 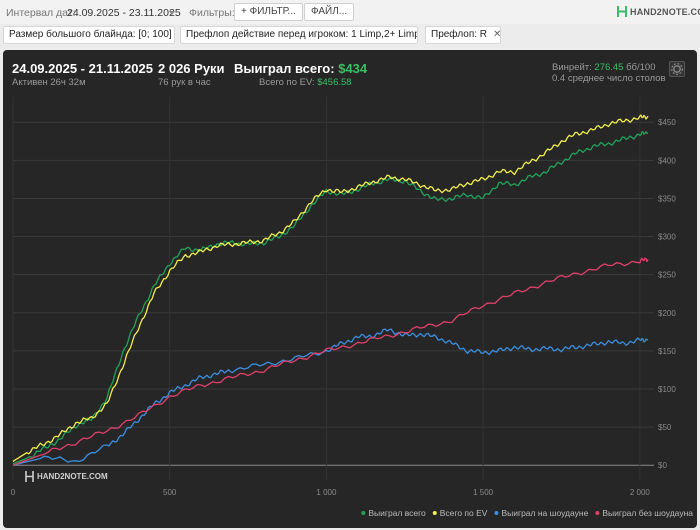 I want to click on winrate: Винрейт: 276.45 бб/100, so click(x=603, y=67).